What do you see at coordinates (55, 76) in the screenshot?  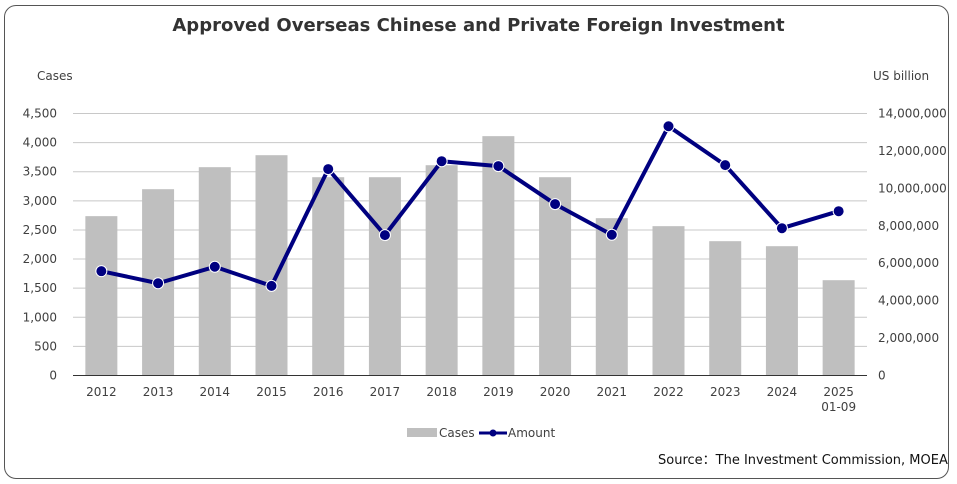 I see `left-axis-label: Cases` at bounding box center [55, 76].